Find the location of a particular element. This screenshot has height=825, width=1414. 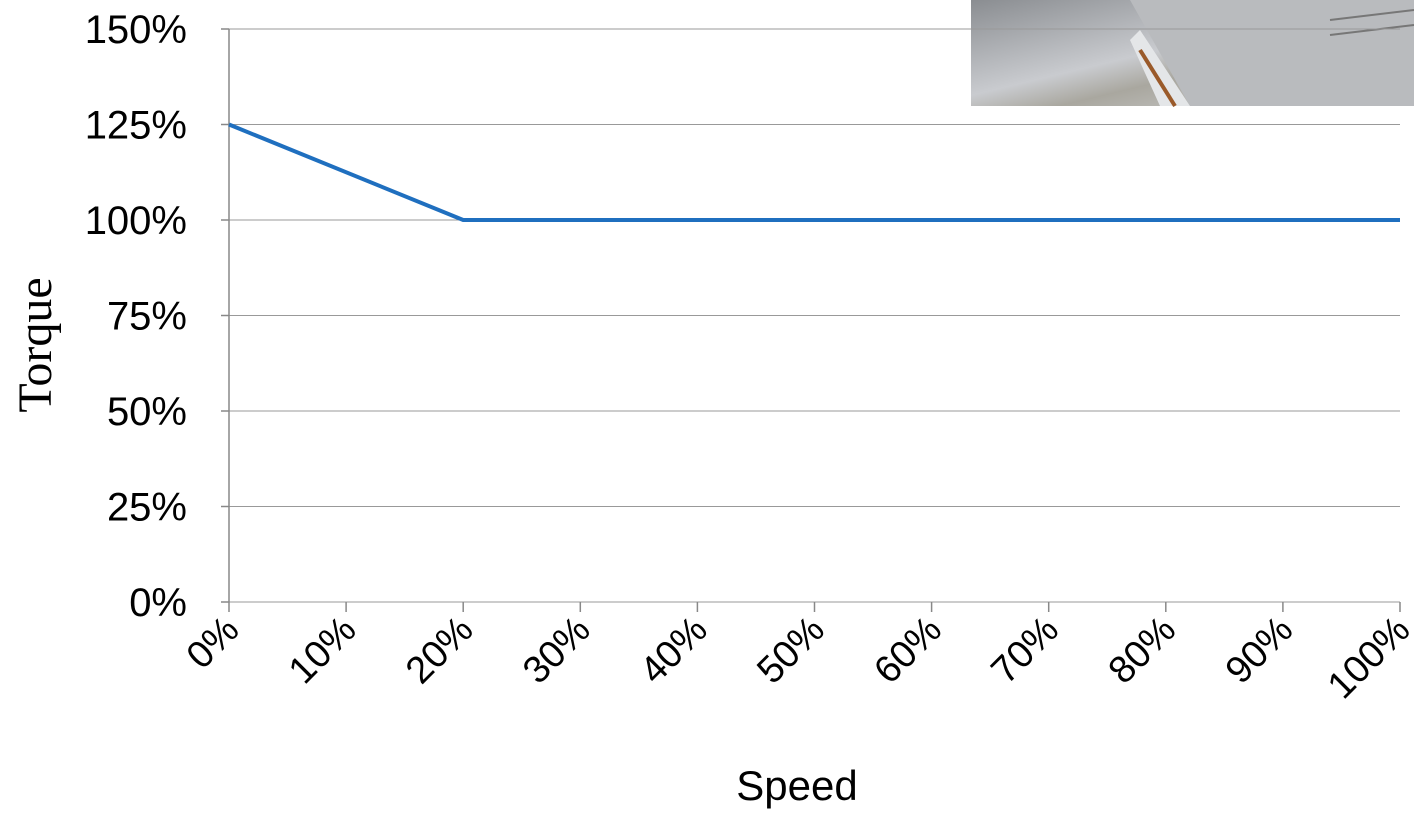

y-tick-label: 25% is located at coordinates (147, 508).